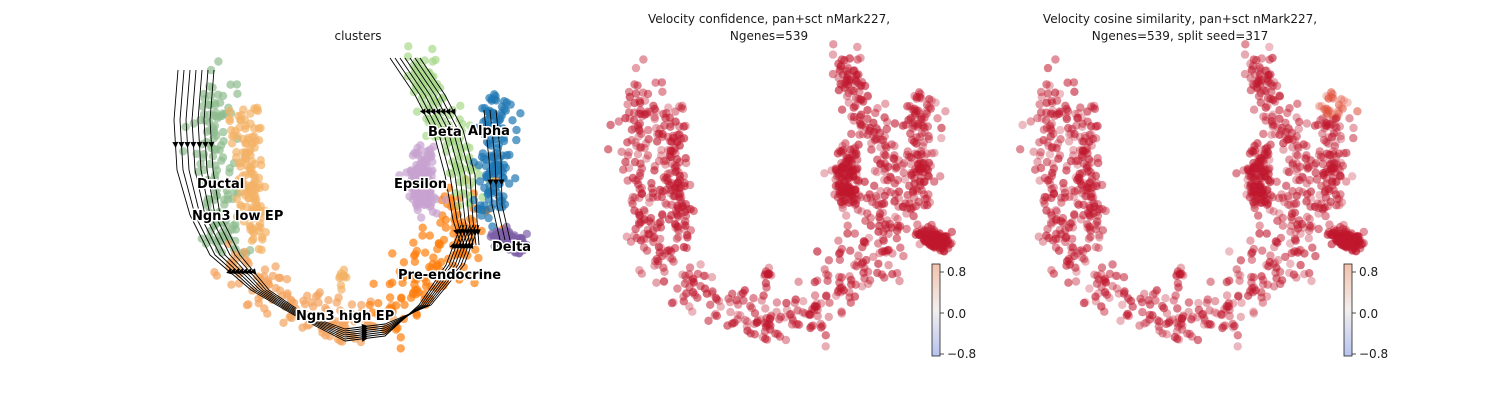 Image resolution: width=1500 pixels, height=400 pixels. Describe the element at coordinates (449, 275) in the screenshot. I see `cluster-label-pre-endocrine: Pre-endocrine` at that location.